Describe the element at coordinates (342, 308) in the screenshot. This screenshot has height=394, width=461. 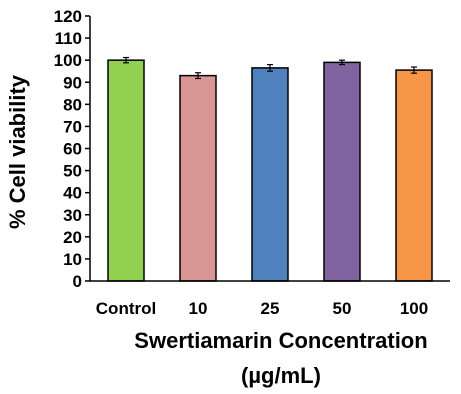
I see `x-tick-label: 50` at that location.